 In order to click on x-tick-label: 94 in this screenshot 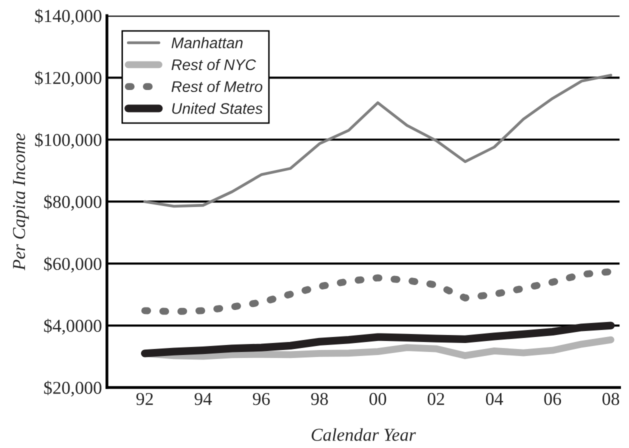, I will do `click(203, 399)`.